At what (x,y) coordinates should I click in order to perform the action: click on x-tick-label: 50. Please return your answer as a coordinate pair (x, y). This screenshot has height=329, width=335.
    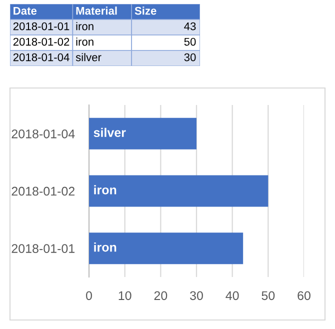
    Looking at the image, I should click on (268, 295).